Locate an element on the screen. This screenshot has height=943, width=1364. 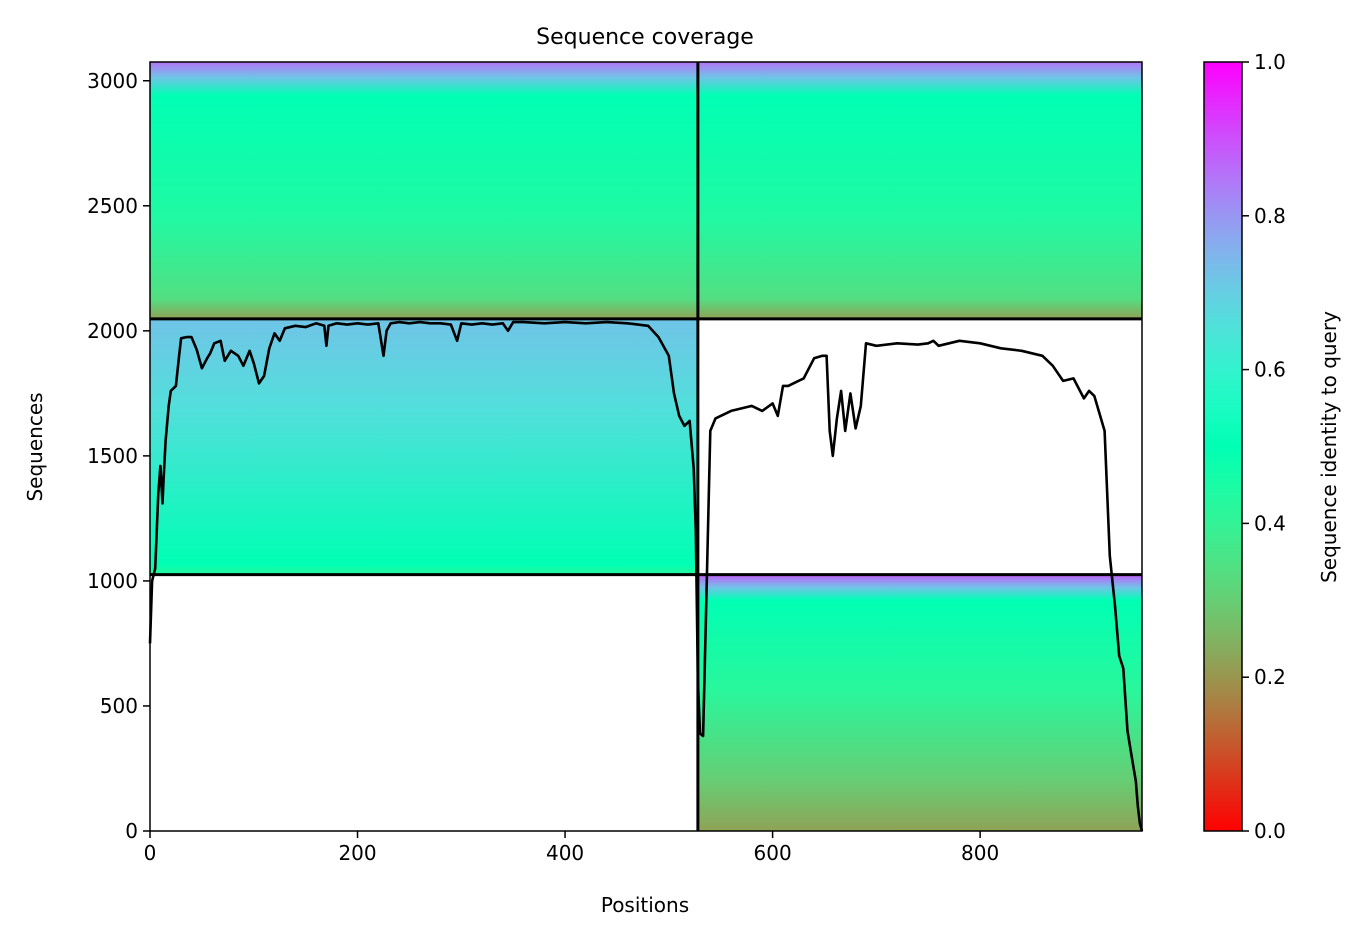
x-tick-label: 600 is located at coordinates (773, 853).